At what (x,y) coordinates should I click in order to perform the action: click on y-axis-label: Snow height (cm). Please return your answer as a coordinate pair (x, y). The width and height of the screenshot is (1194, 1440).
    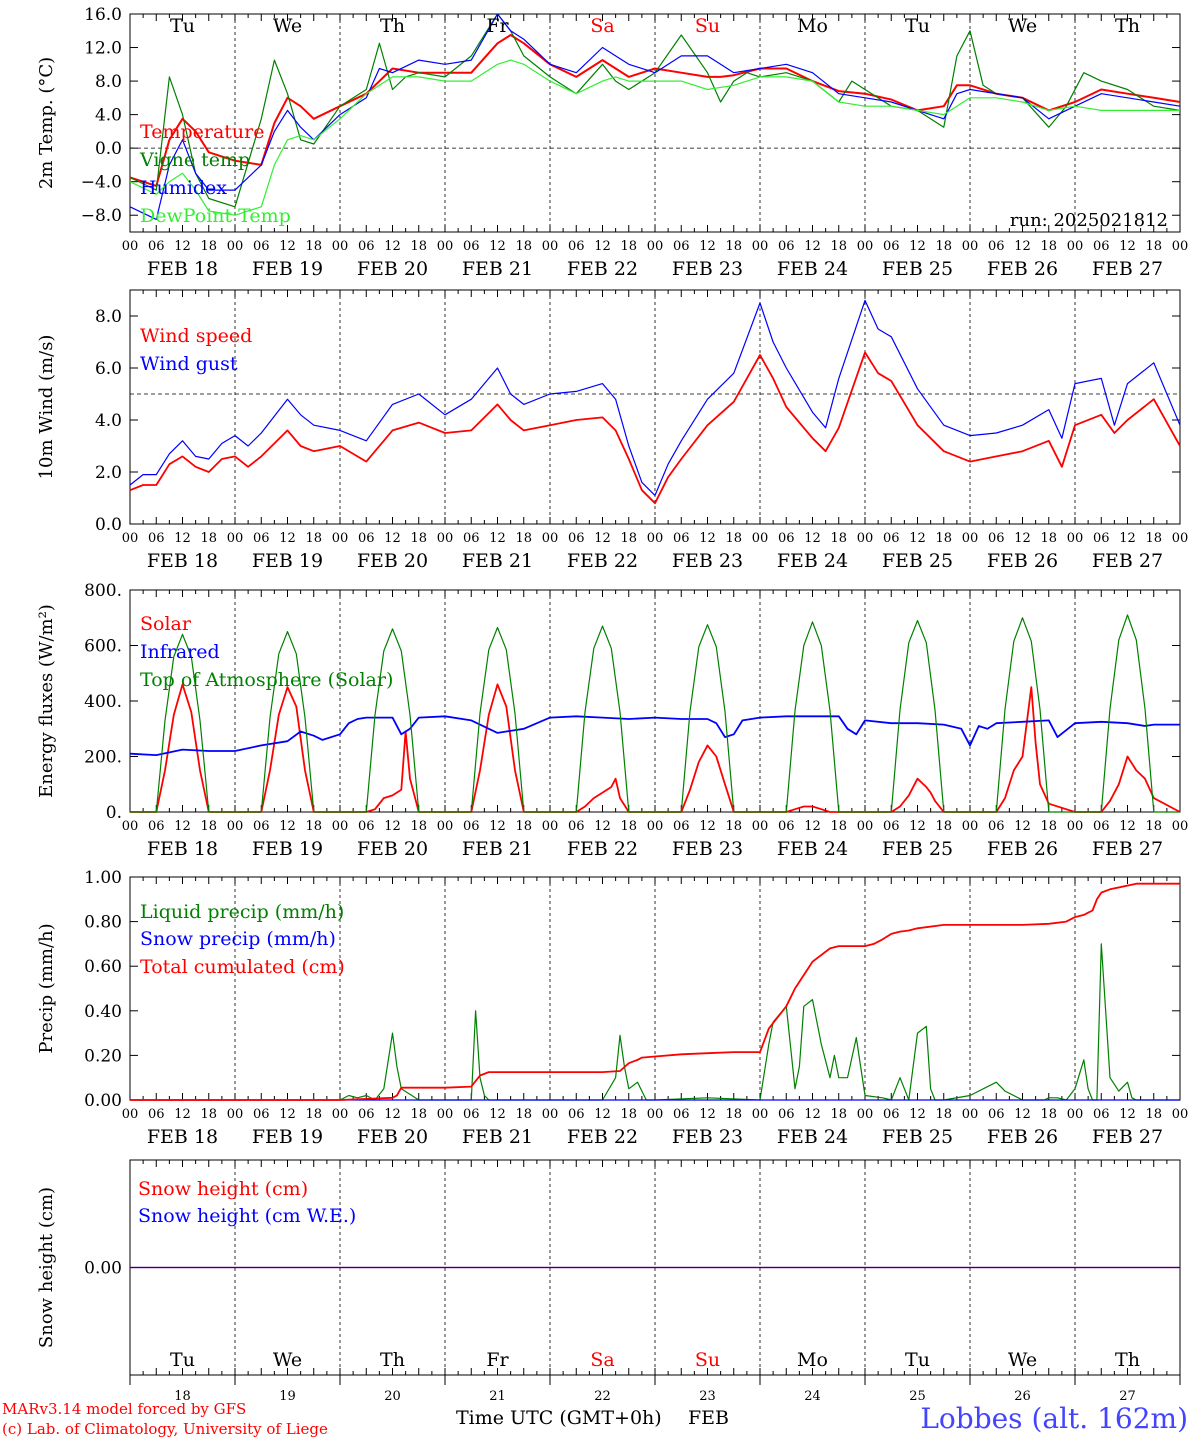
    Looking at the image, I should click on (46, 1267).